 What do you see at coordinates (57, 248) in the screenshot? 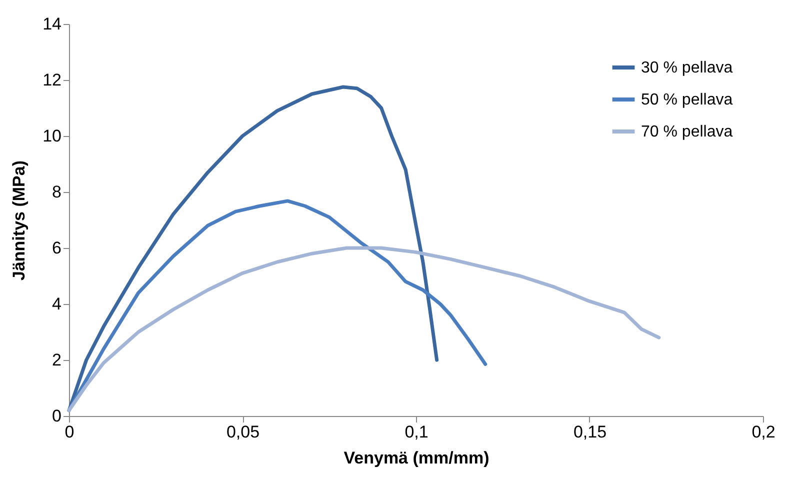
I see `y-tick-label: 6` at bounding box center [57, 248].